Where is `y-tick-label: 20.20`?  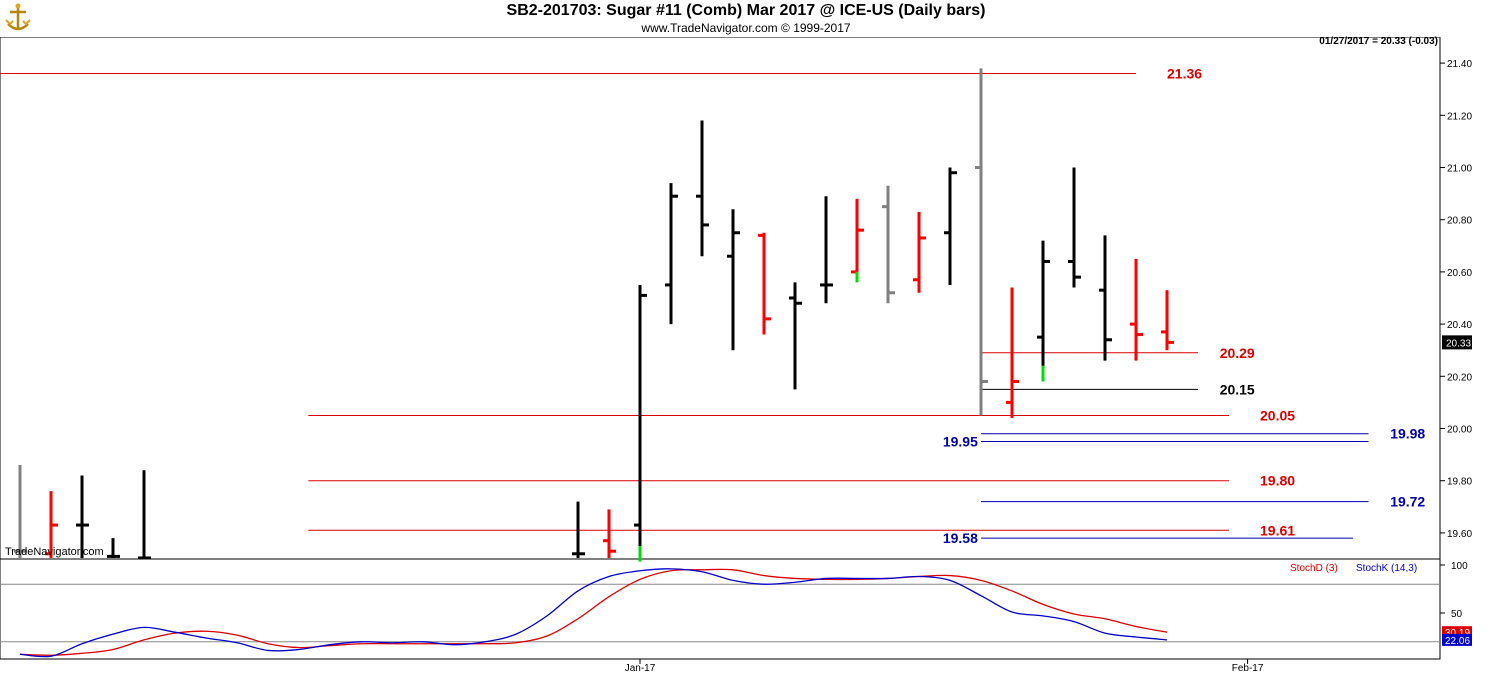
y-tick-label: 20.20 is located at coordinates (1459, 377).